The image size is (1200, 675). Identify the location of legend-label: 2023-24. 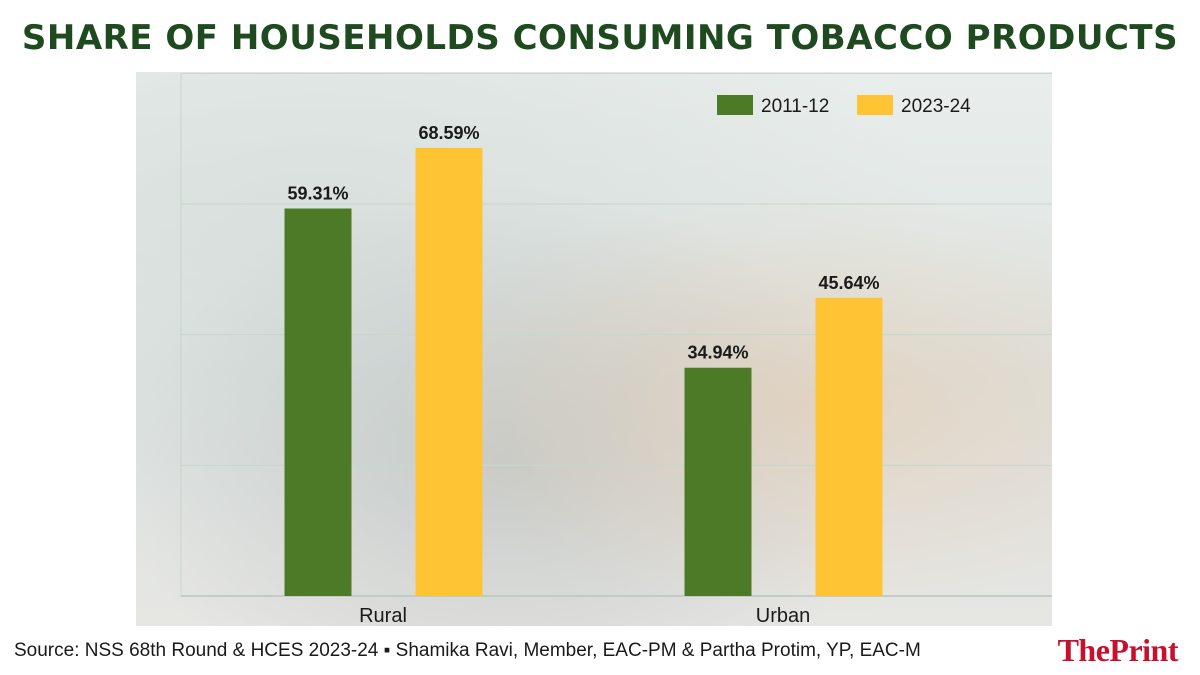
(936, 106).